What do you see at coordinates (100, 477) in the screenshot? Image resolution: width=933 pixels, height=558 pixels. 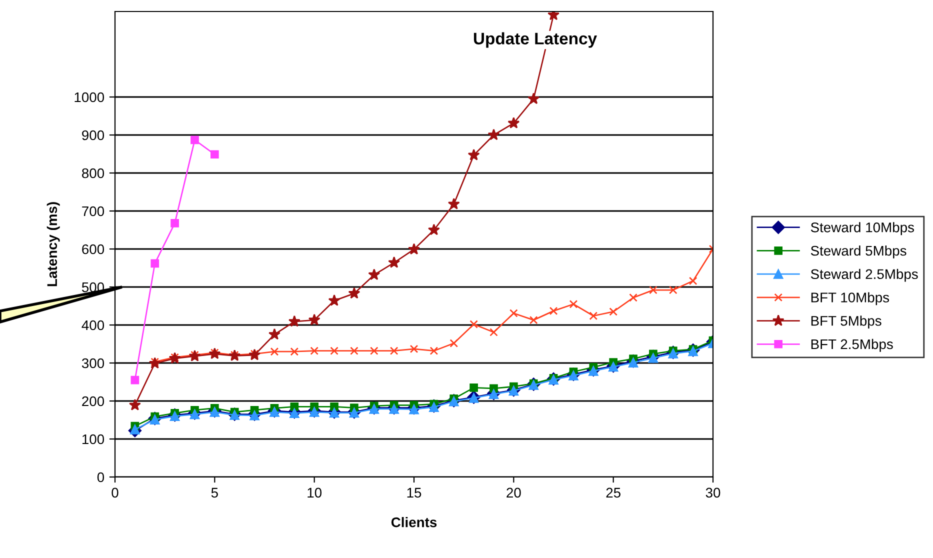 I see `y-tick-label: 0` at bounding box center [100, 477].